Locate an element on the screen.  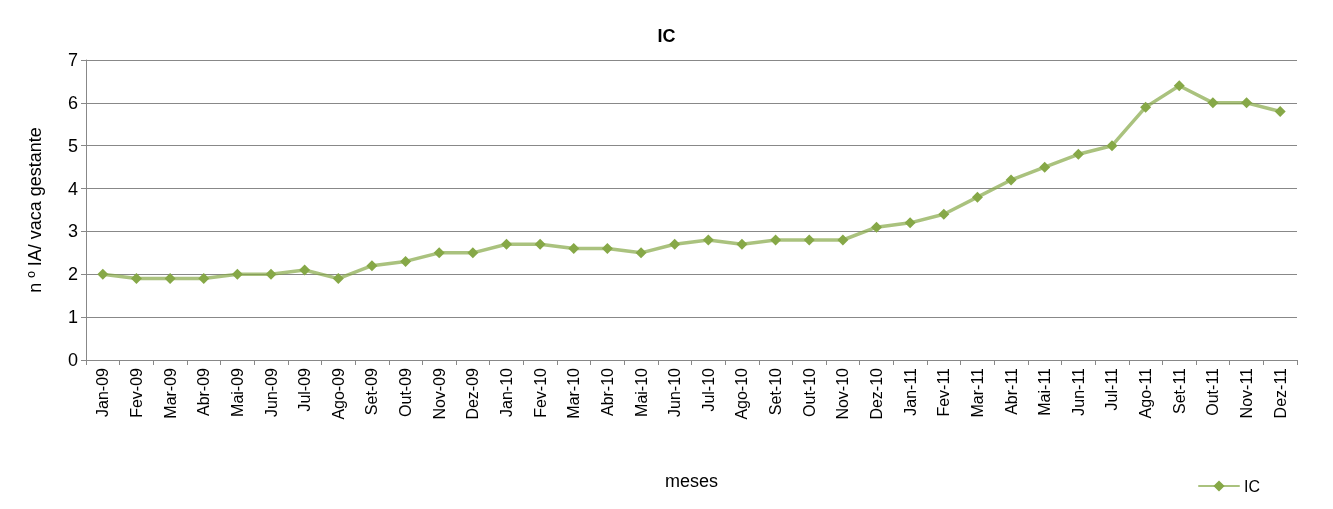
x-tick-label: Mar-09 is located at coordinates (170, 393).